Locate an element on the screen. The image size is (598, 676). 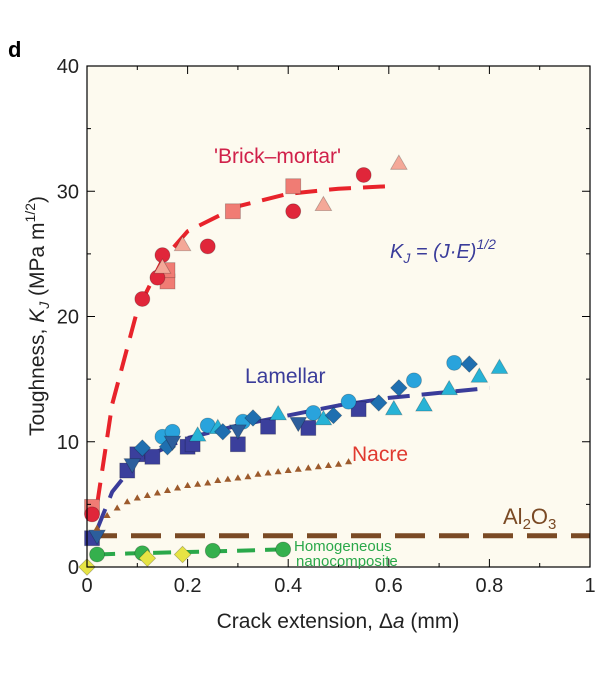
text-span: ) is located at coordinates (37, 199).